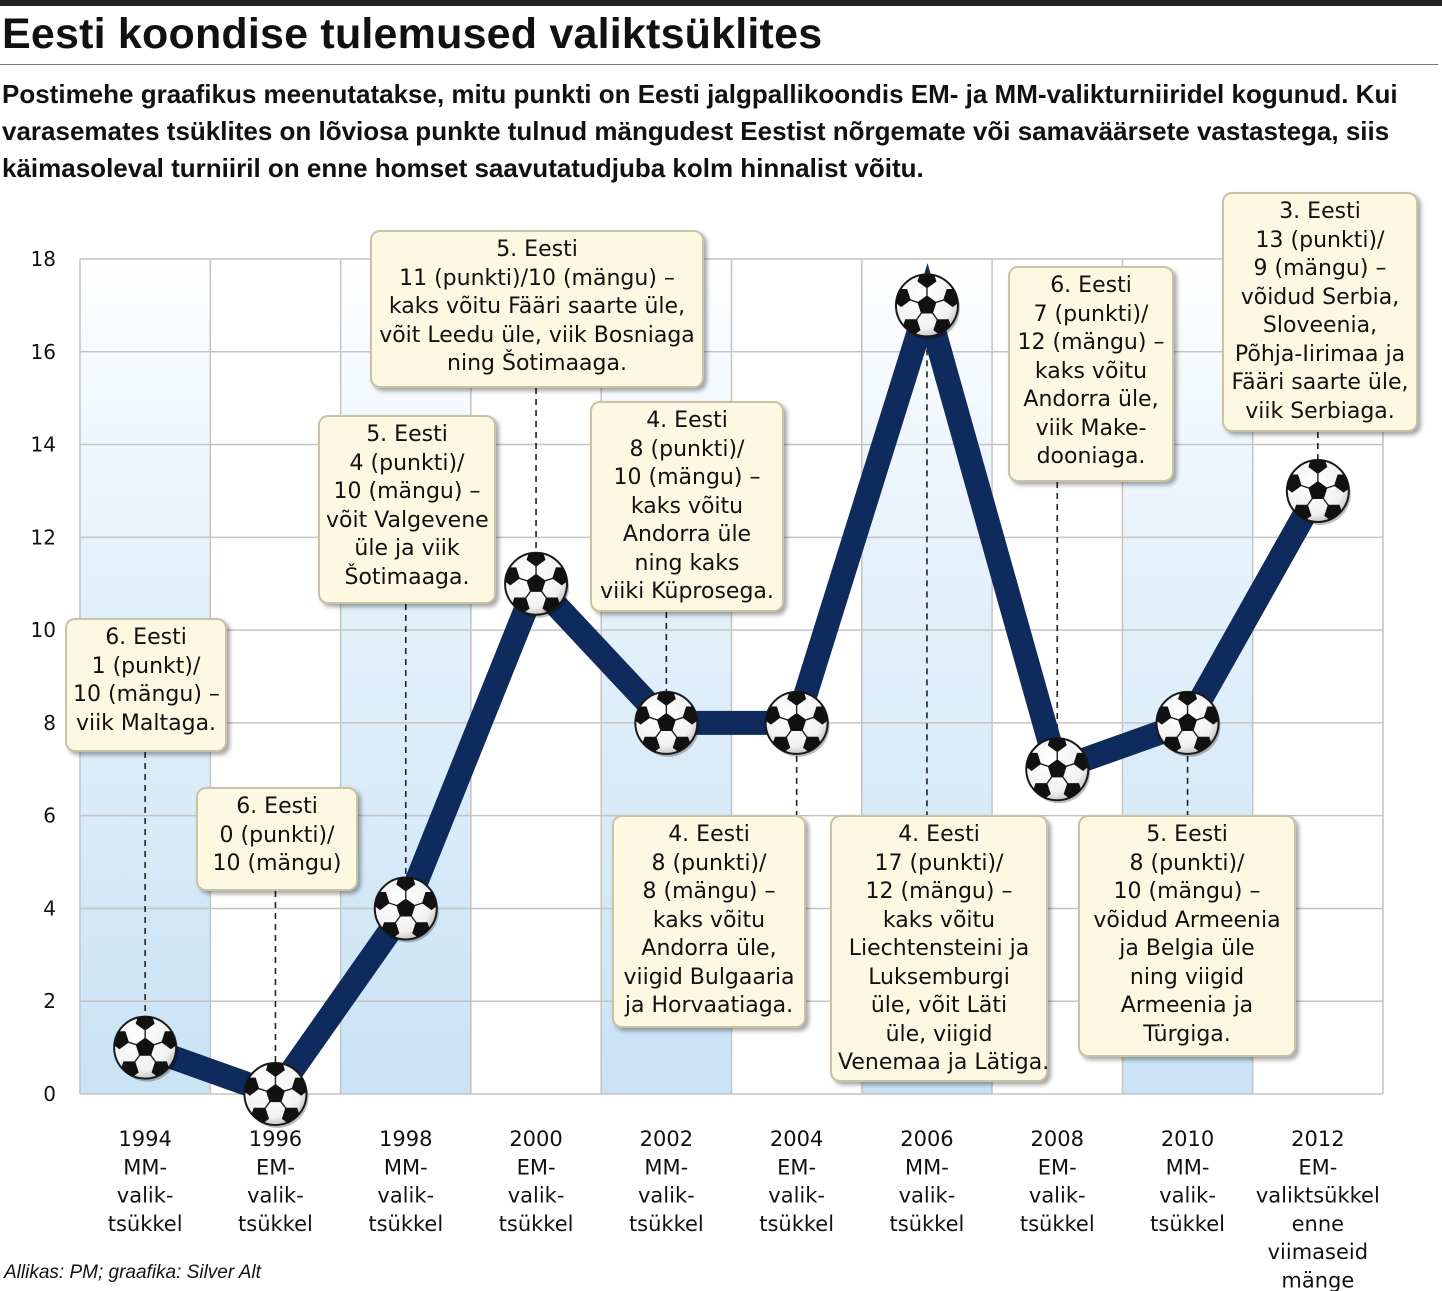  I want to click on x-tick-label: 2012 EM-valiktsükkel enne viimaseid mänge, so click(1318, 1209).